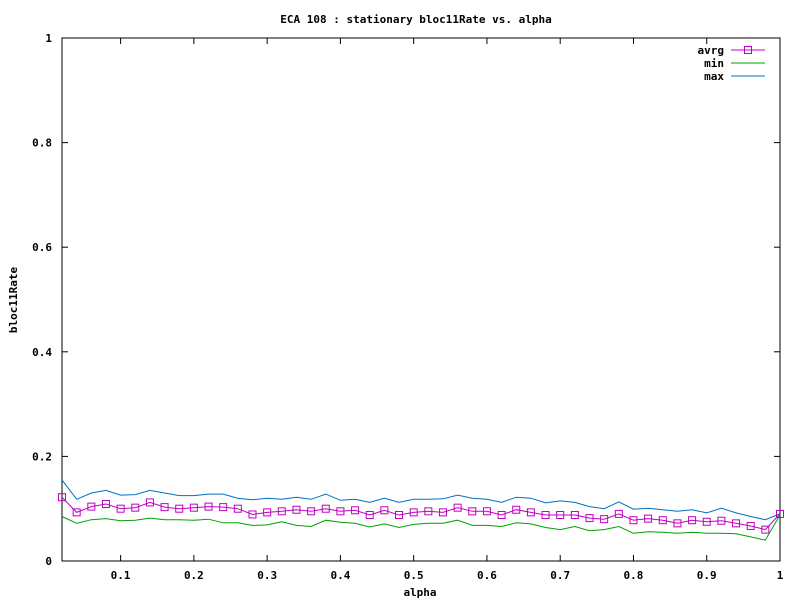 The width and height of the screenshot is (800, 600). What do you see at coordinates (748, 50) in the screenshot?
I see `legend-marker-avrg` at bounding box center [748, 50].